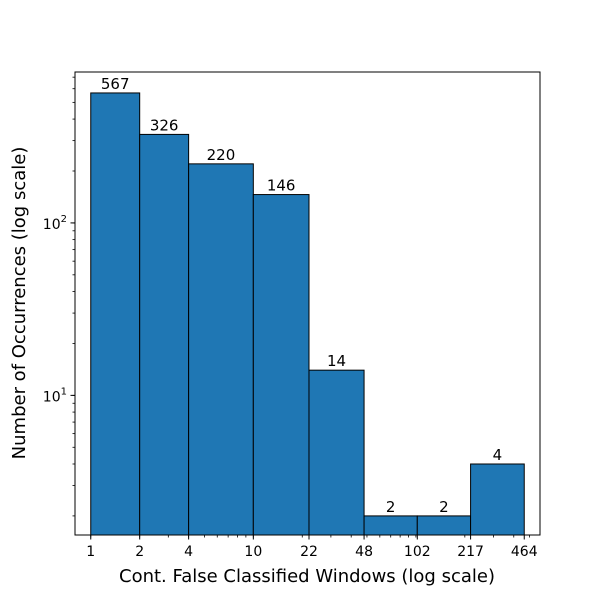  What do you see at coordinates (498, 455) in the screenshot?
I see `bar-value-label: 4` at bounding box center [498, 455].